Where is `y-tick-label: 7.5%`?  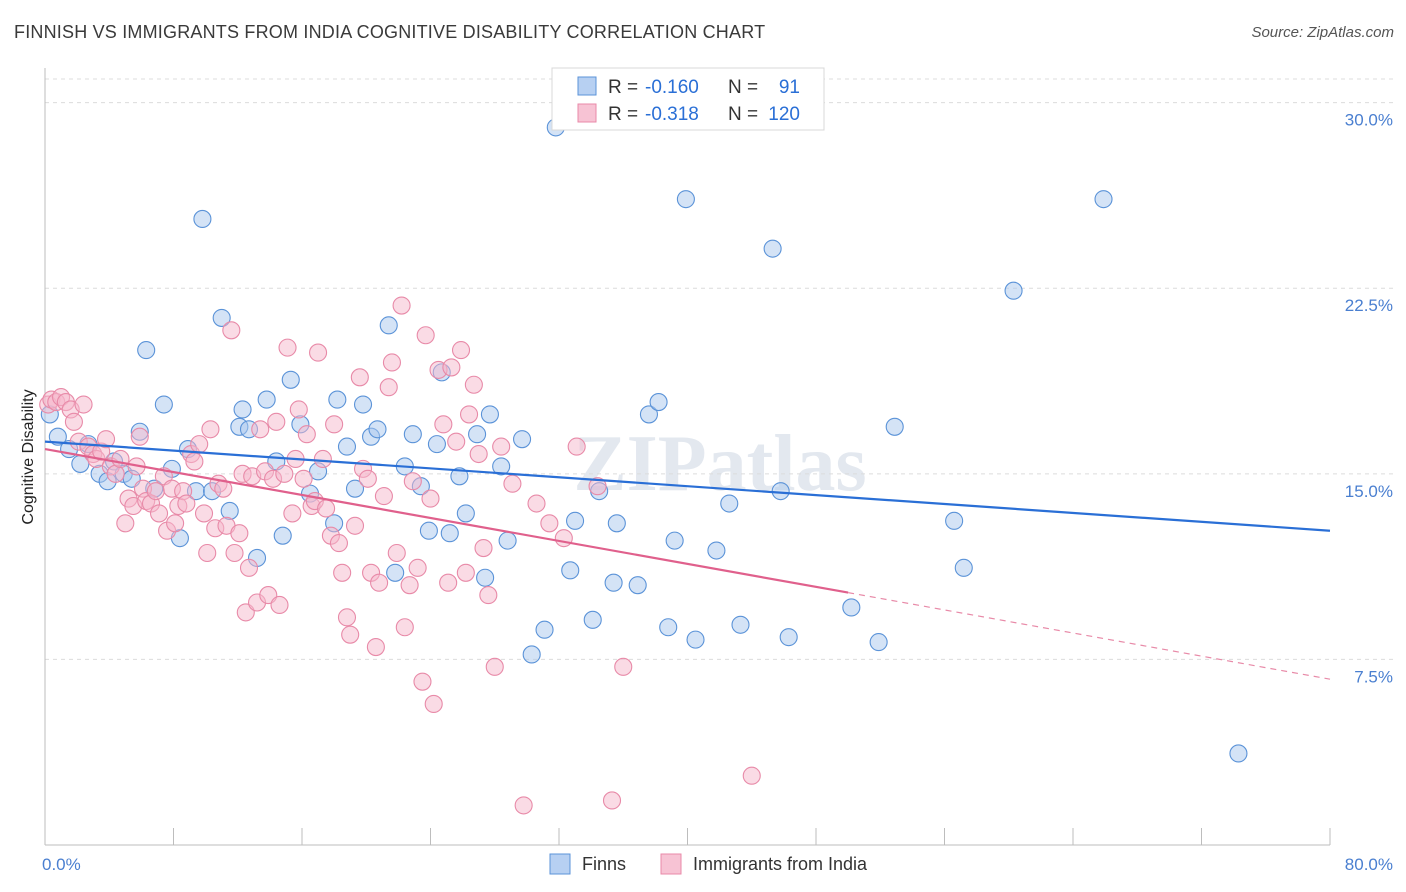
y-tick-label: 7.5% is located at coordinates (1373, 676).